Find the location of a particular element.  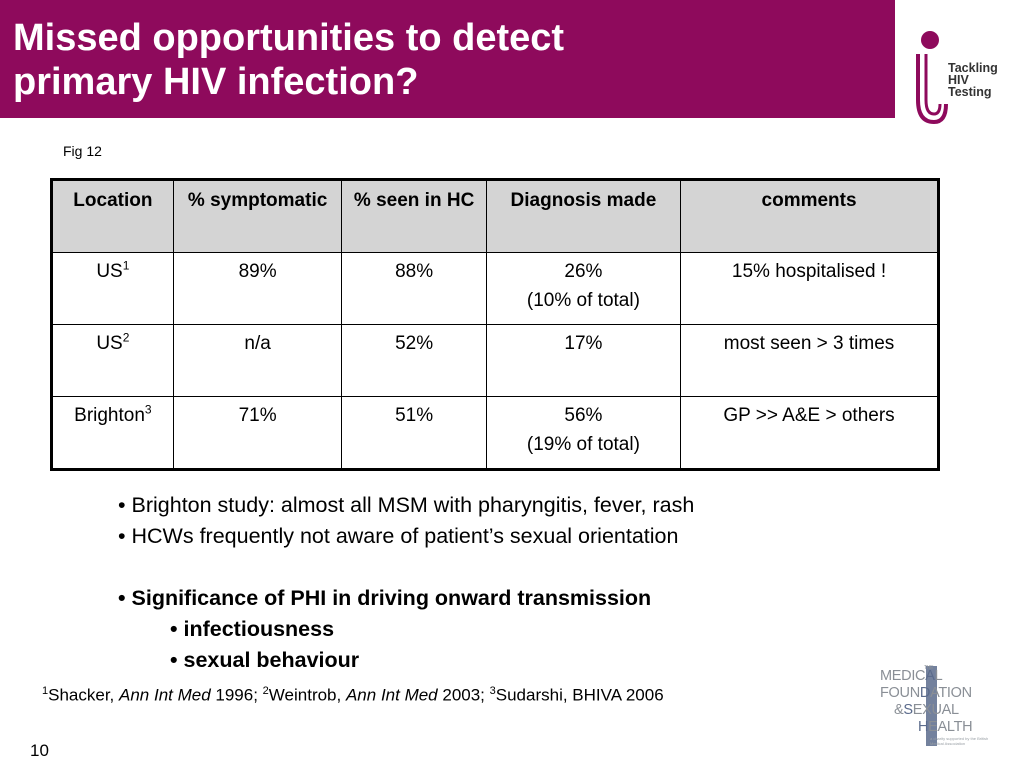

ref-journal-2: Ann Int Med is located at coordinates (391, 695).